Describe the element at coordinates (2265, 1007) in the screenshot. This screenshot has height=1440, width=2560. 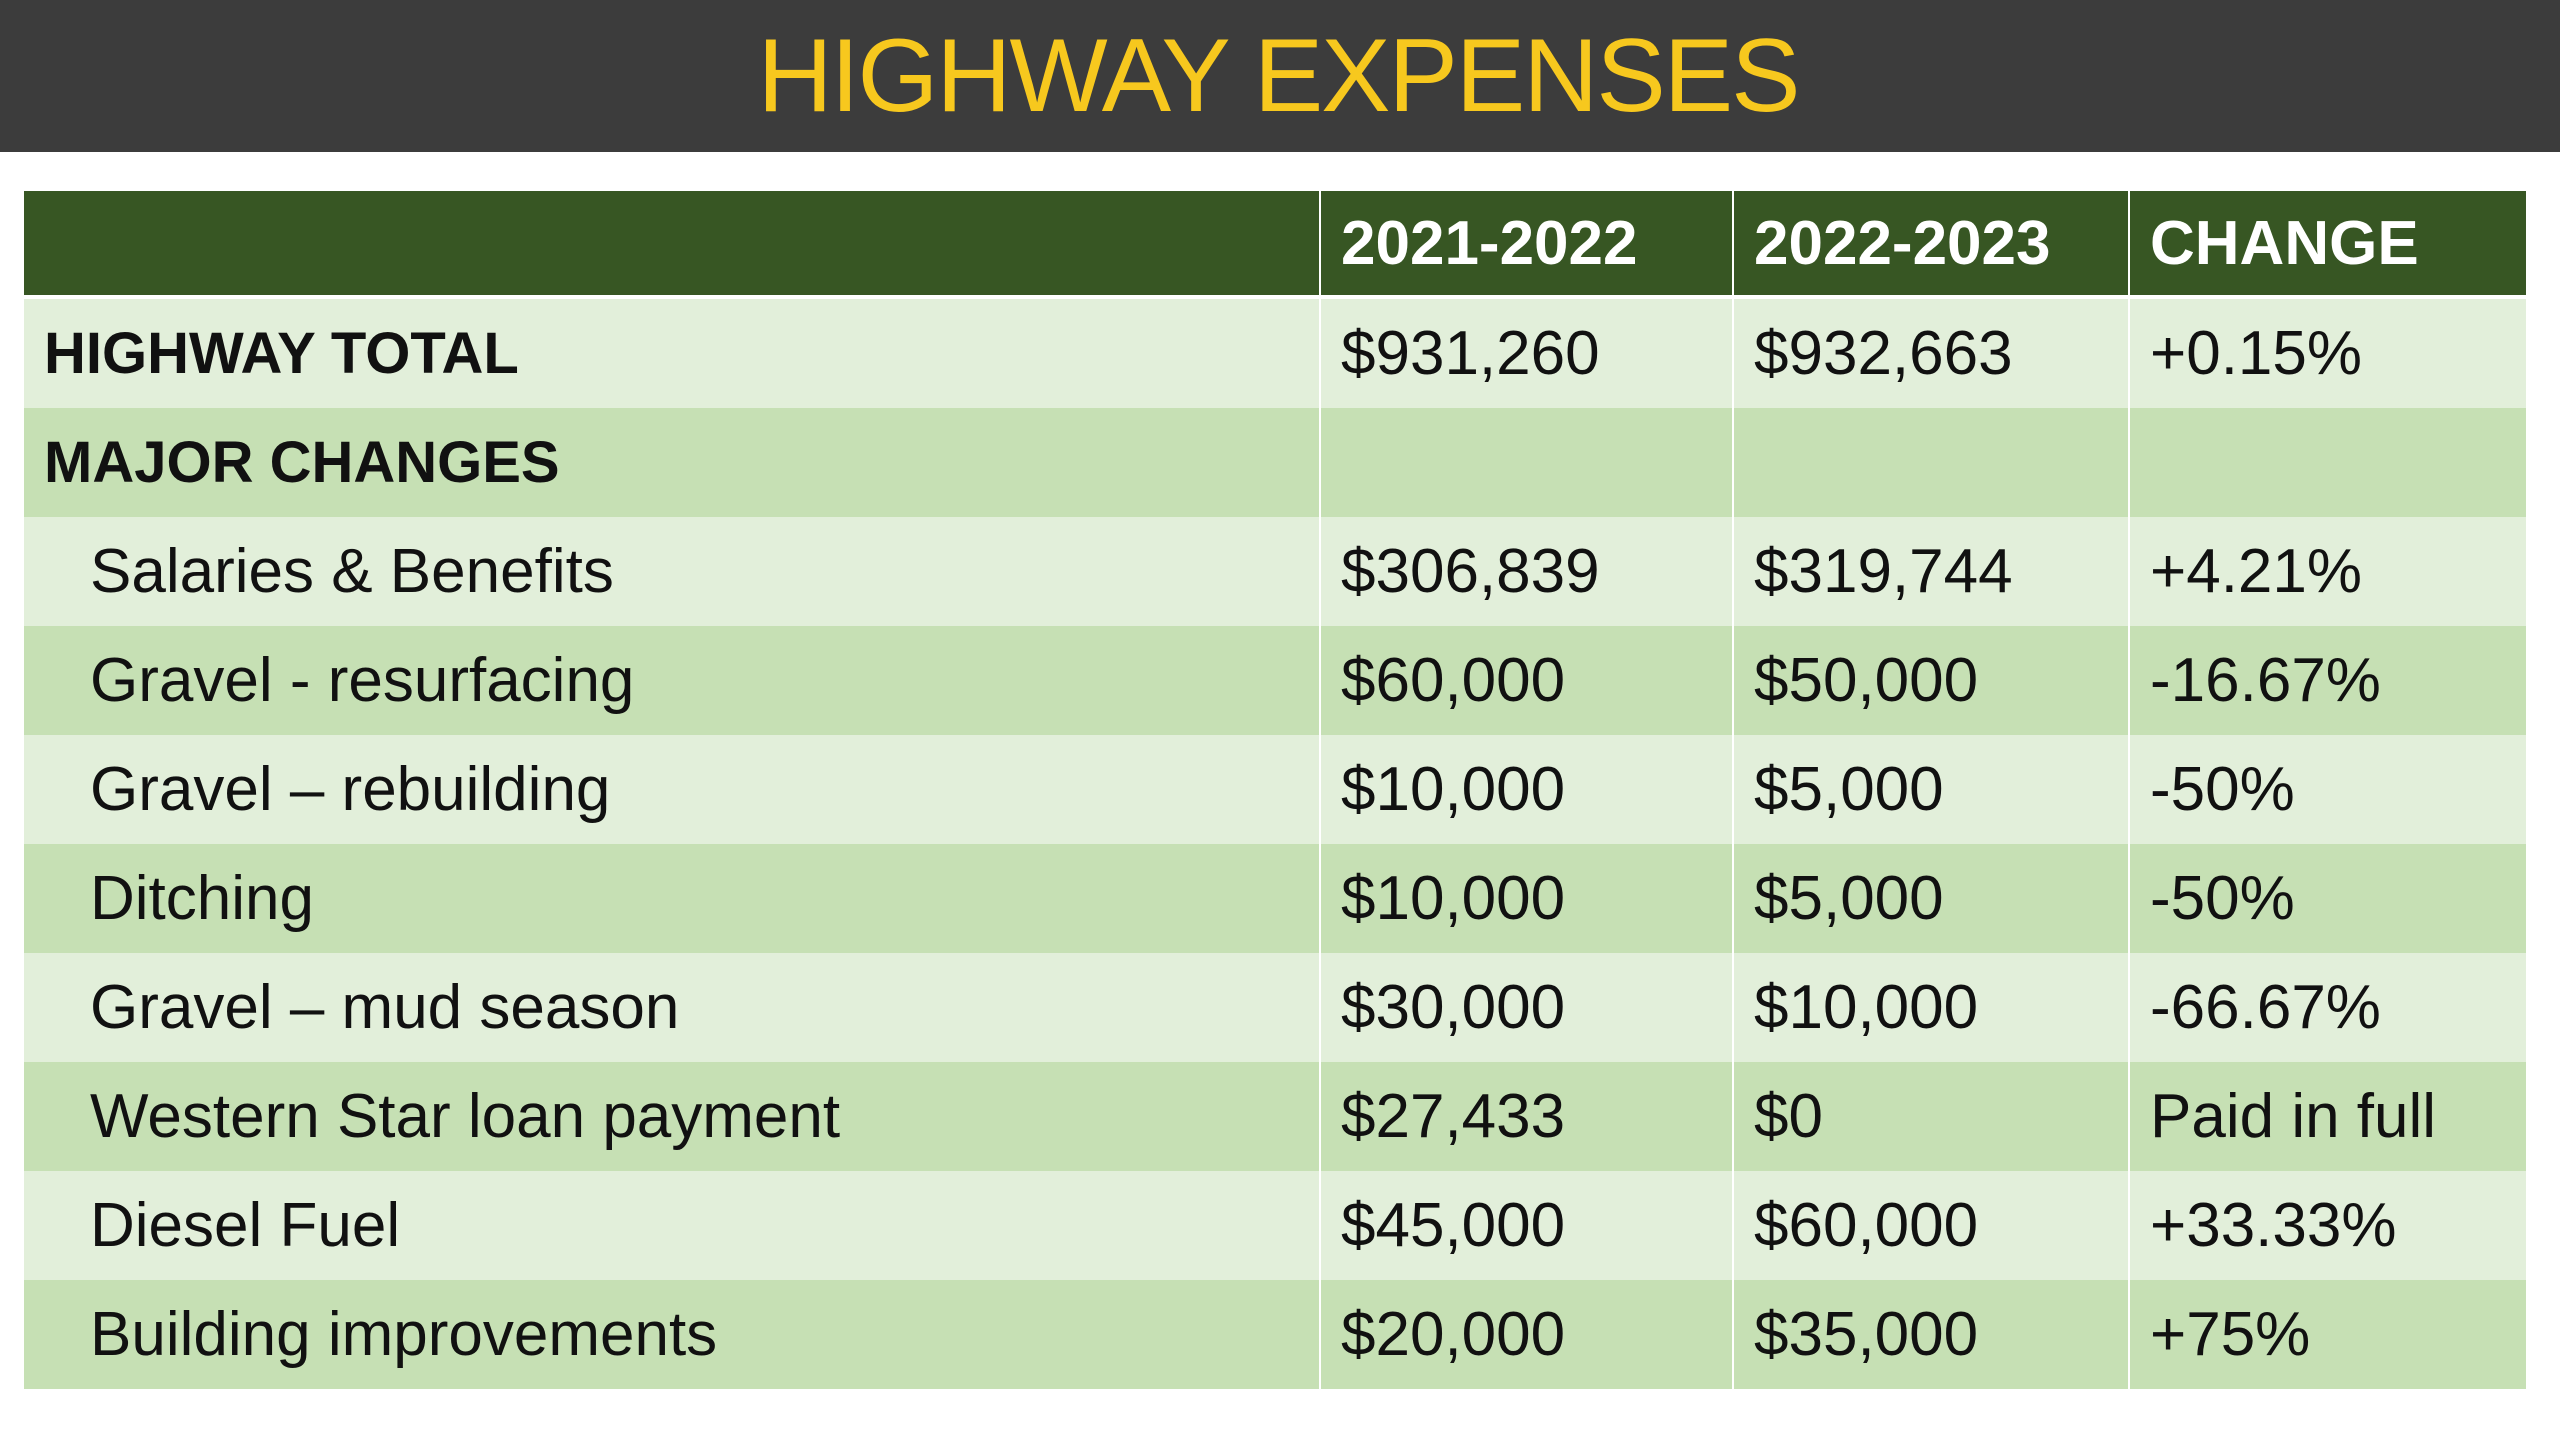
I see `row-change-value: -66.67%` at that location.